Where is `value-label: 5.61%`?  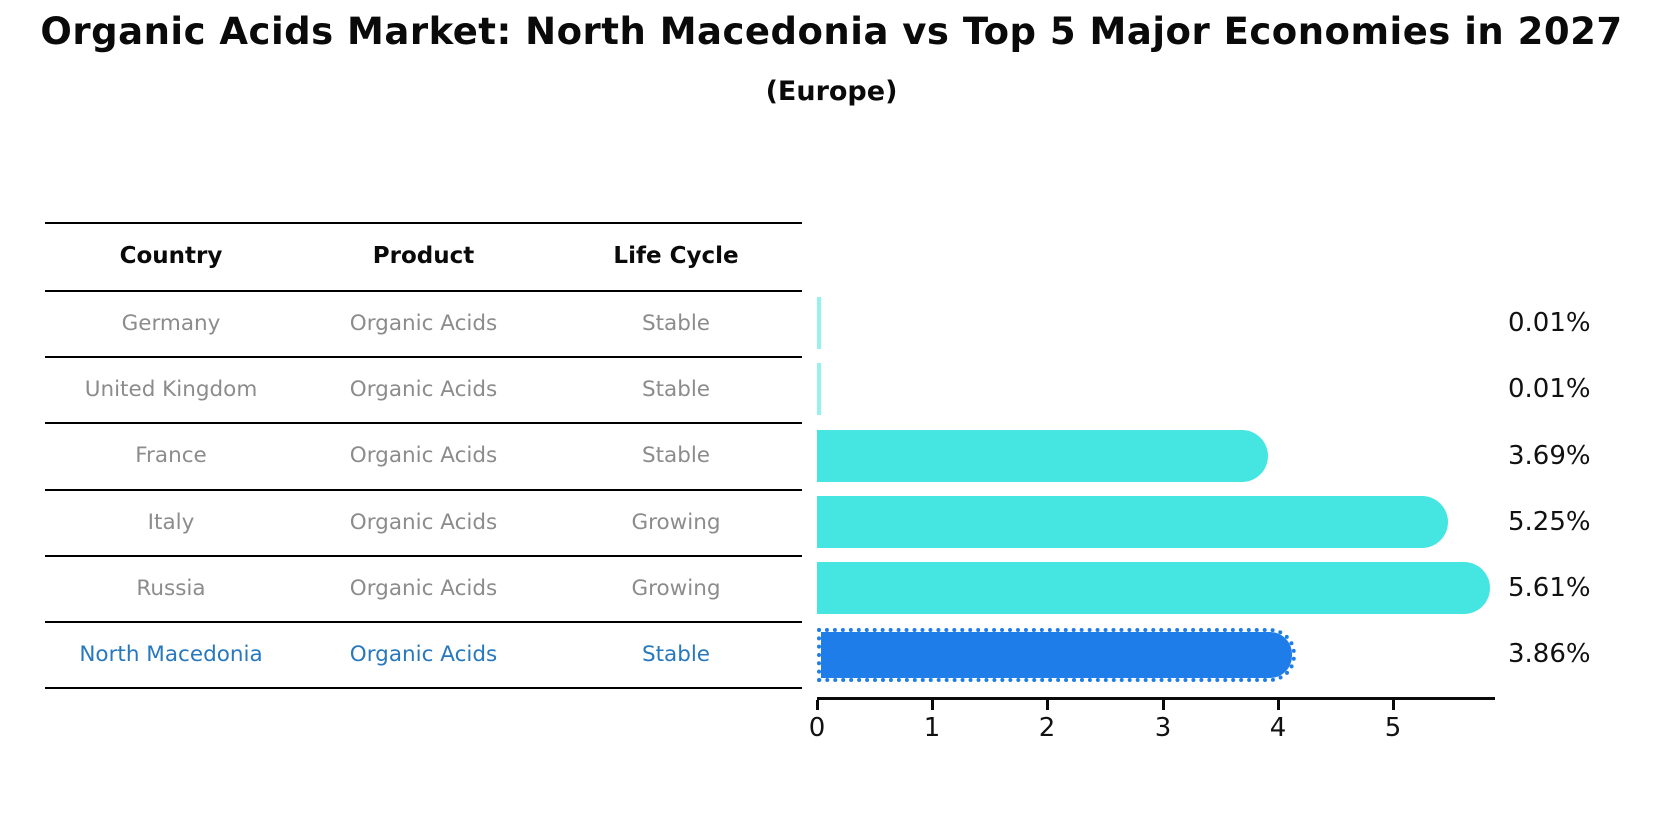 value-label: 5.61% is located at coordinates (1549, 588).